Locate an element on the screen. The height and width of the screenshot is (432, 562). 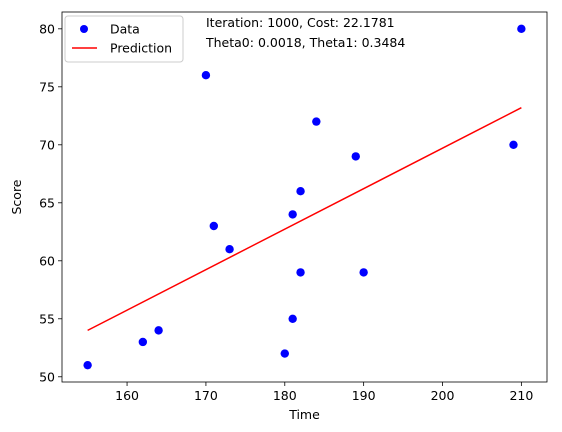
x-tick-label-170: 170 is located at coordinates (206, 395).